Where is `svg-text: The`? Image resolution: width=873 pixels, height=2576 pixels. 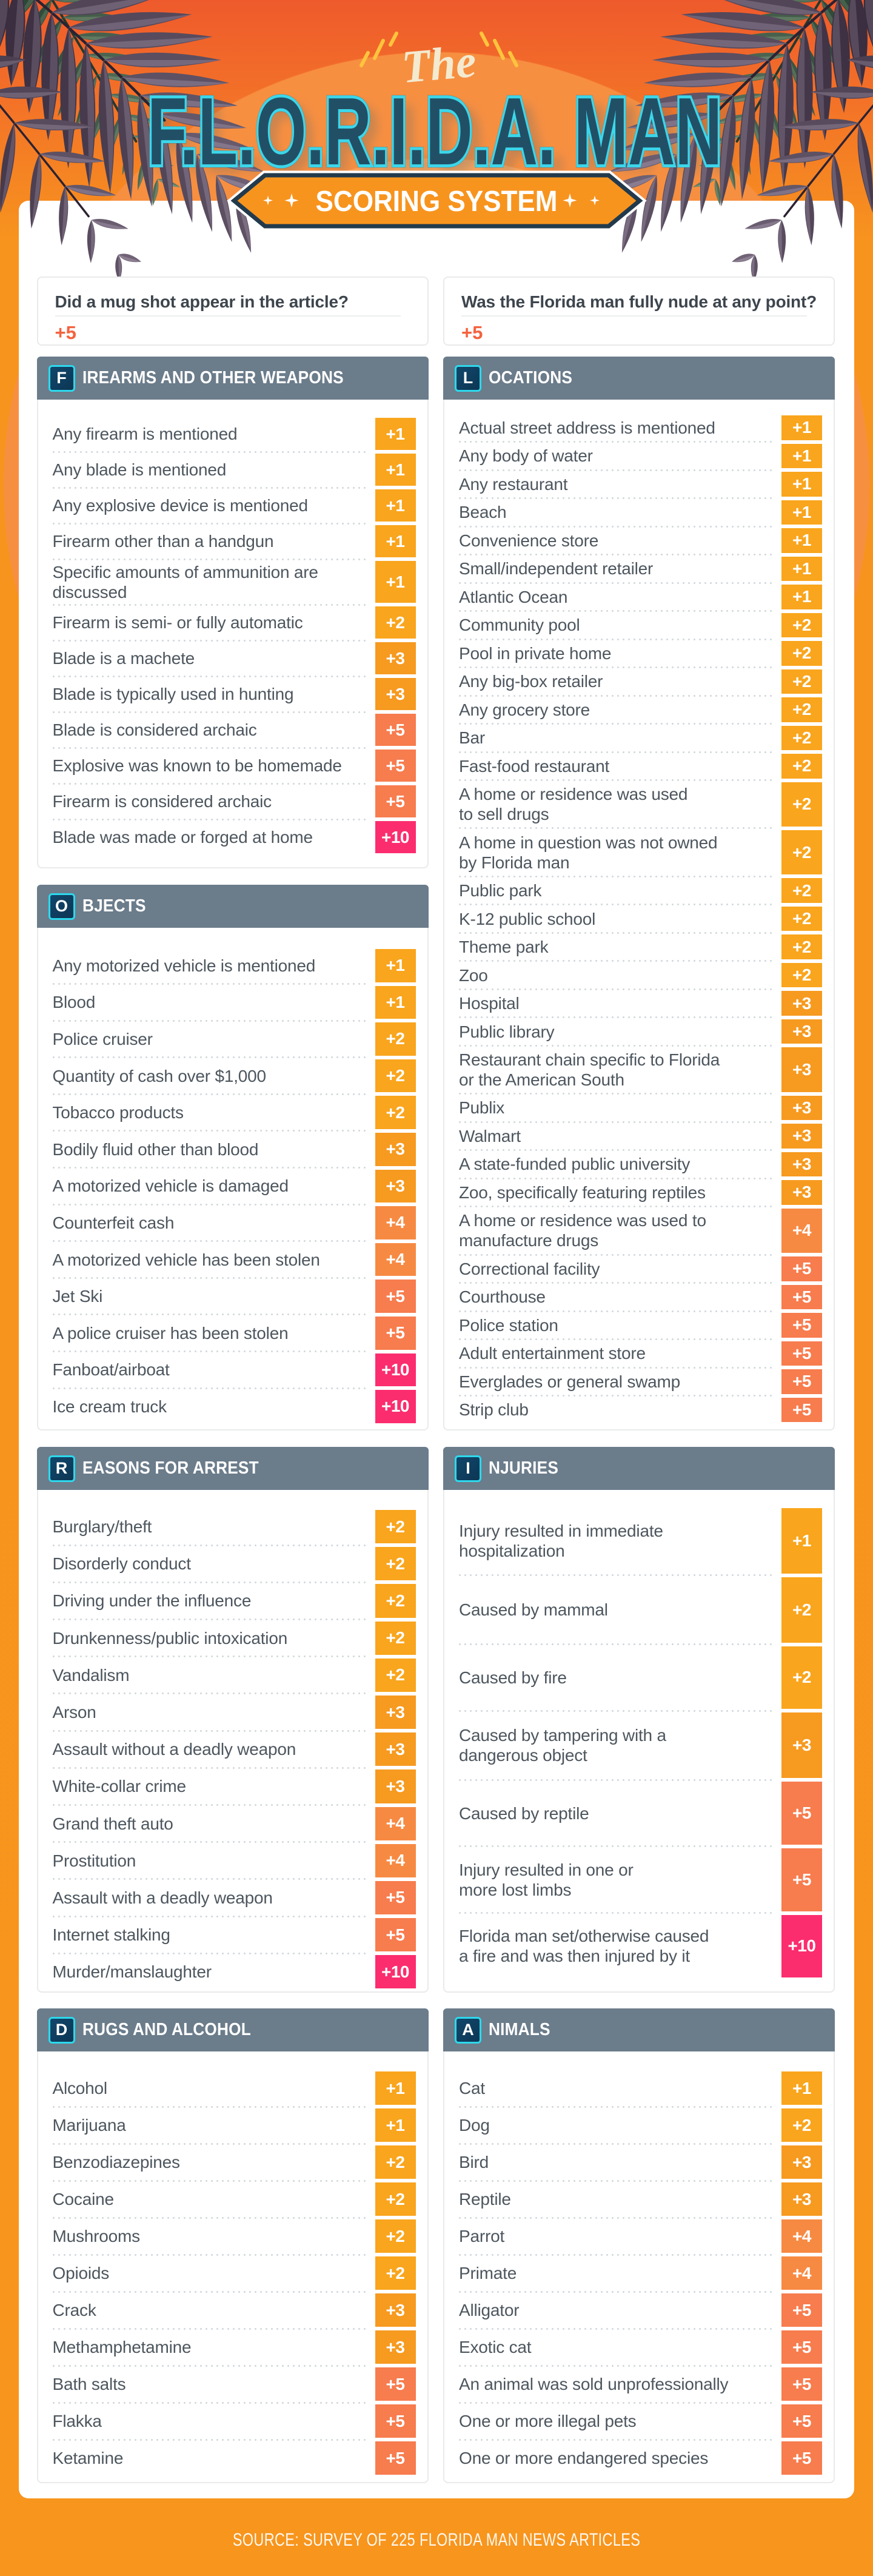 svg-text: The is located at coordinates (439, 64).